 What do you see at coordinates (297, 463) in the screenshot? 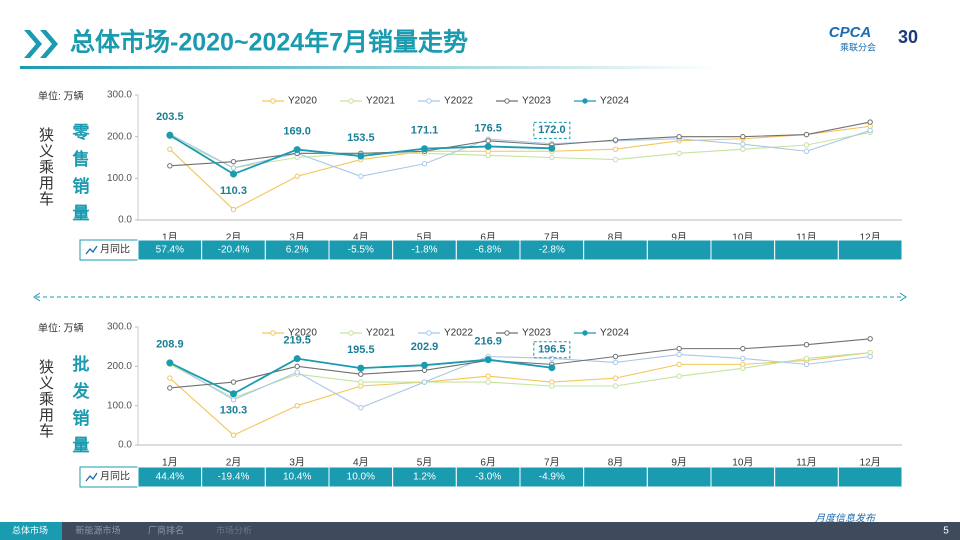
I see `x-tick-label: 3月` at bounding box center [297, 463].